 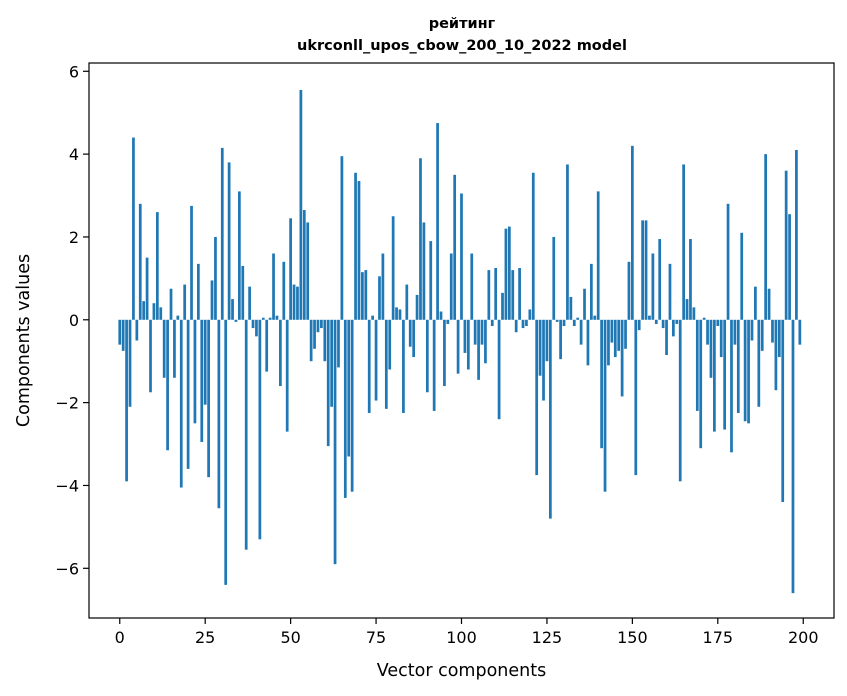 What do you see at coordinates (803, 637) in the screenshot?
I see `x-tick-label: 200` at bounding box center [803, 637].